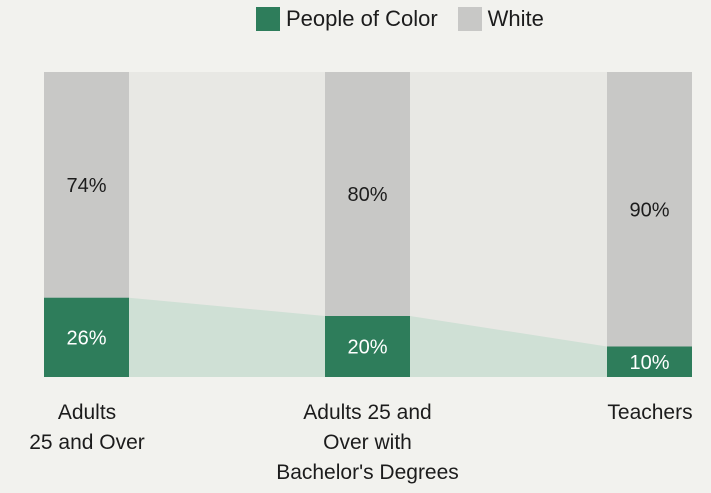  I want to click on category-label-1: Adults 25 and Over with Bachelor's Degrees, so click(368, 443).